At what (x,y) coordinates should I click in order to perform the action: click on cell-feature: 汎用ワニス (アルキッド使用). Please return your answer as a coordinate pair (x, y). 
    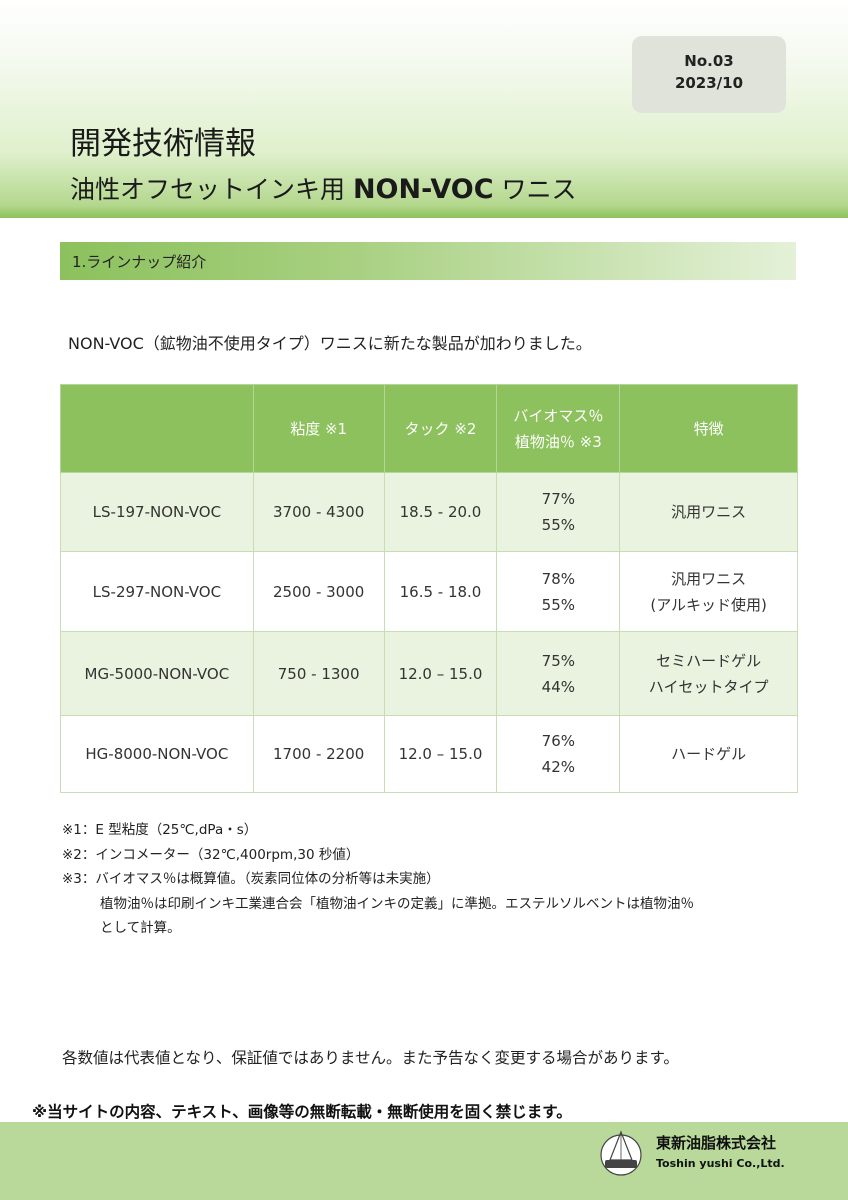
    Looking at the image, I should click on (708, 591).